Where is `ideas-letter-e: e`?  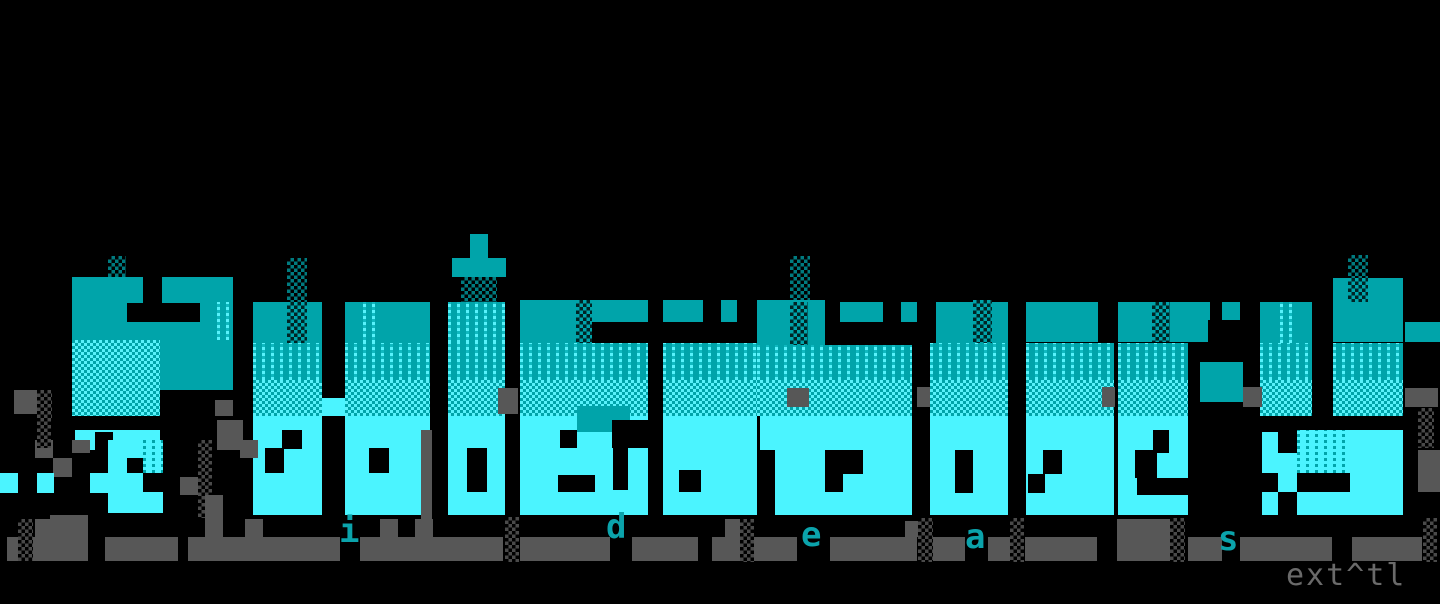
ideas-letter-e: e is located at coordinates (811, 535).